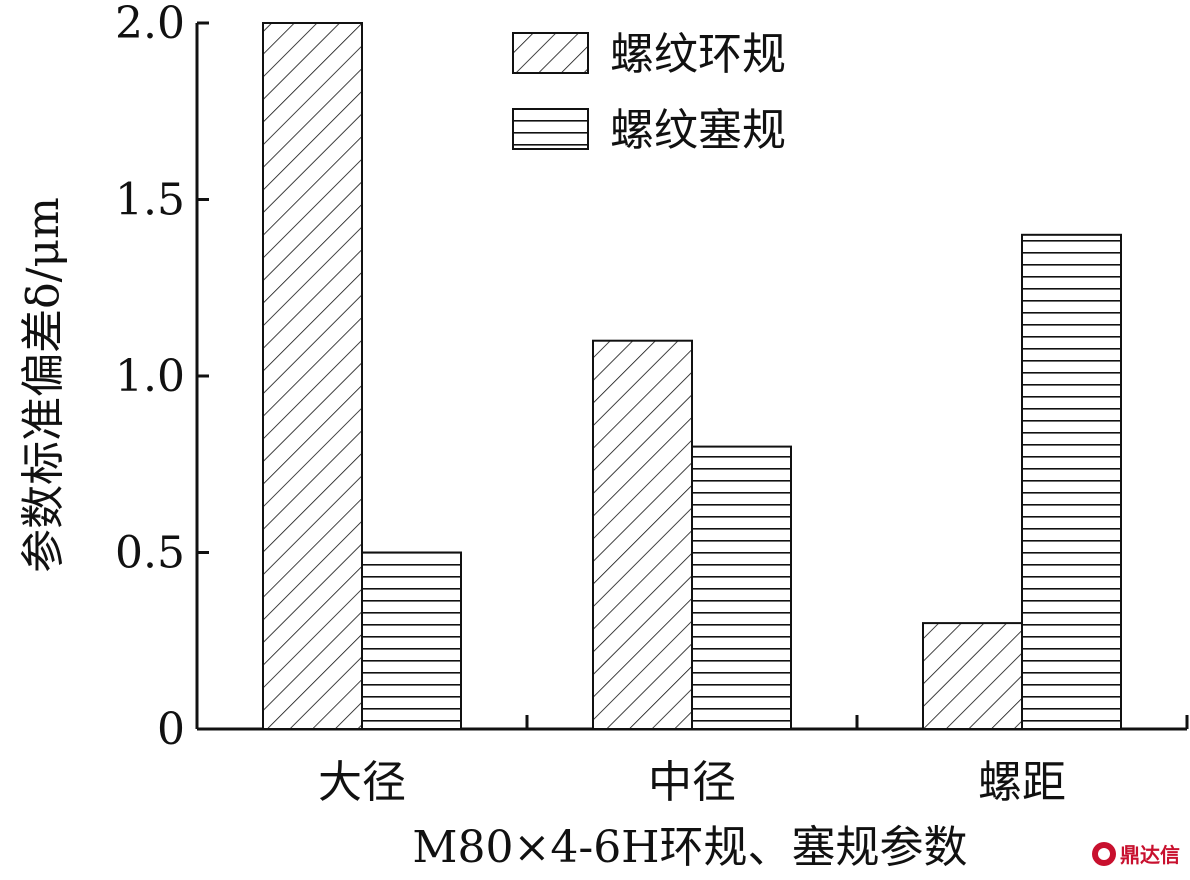 The height and width of the screenshot is (880, 1190). I want to click on legend-label: 螺纹环规, so click(698, 54).